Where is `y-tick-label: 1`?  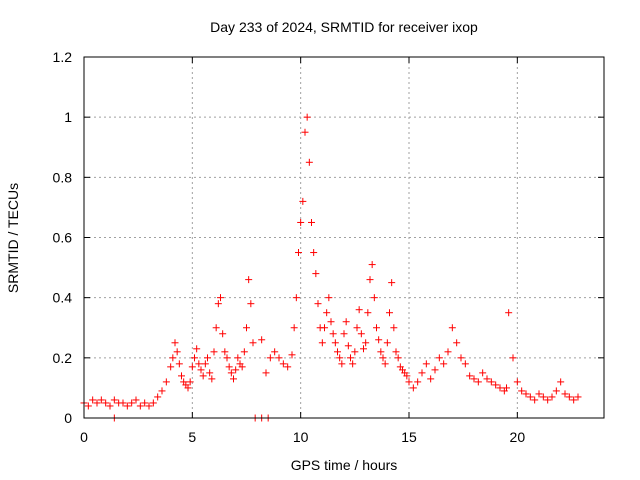 y-tick-label: 1 is located at coordinates (68, 117).